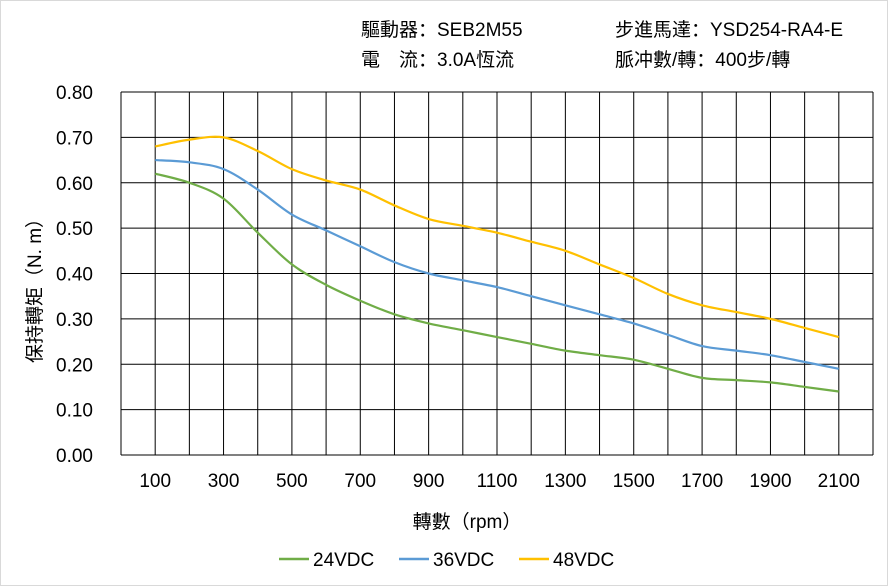 This screenshot has width=888, height=587. What do you see at coordinates (74, 93) in the screenshot?
I see `y-tick-label: 0.80` at bounding box center [74, 93].